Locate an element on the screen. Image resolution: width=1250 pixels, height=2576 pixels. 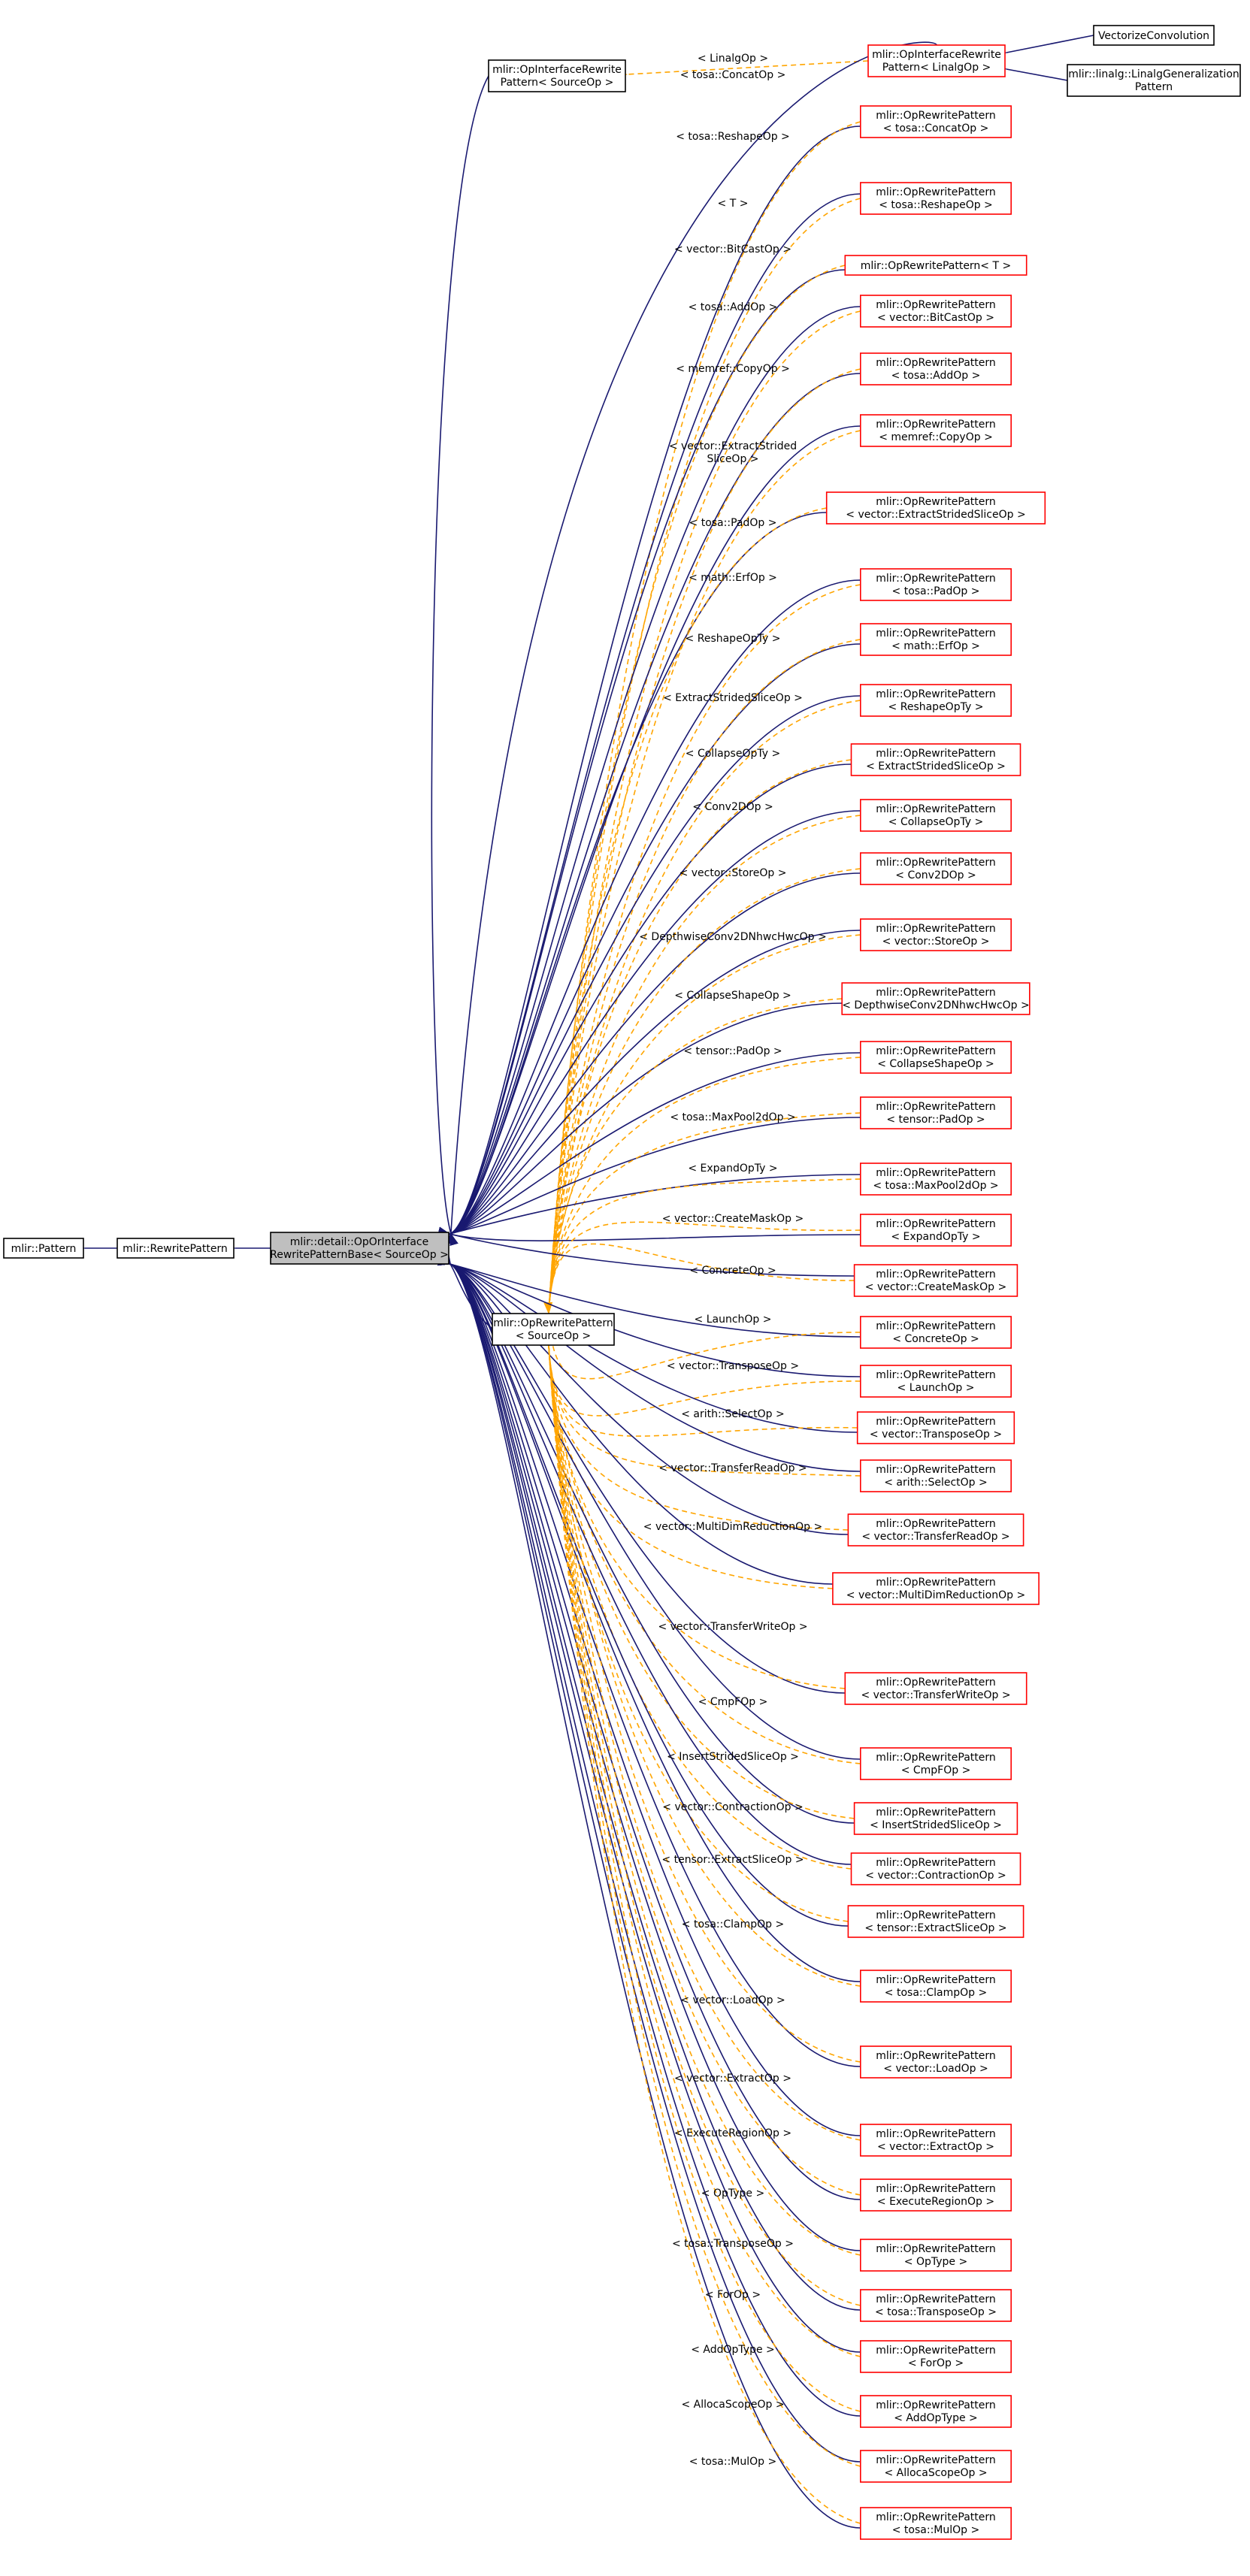
edge-label-mlir-oprewritepattern-tosa-clampop: < tosa::ClampOp > is located at coordinates (733, 1924).